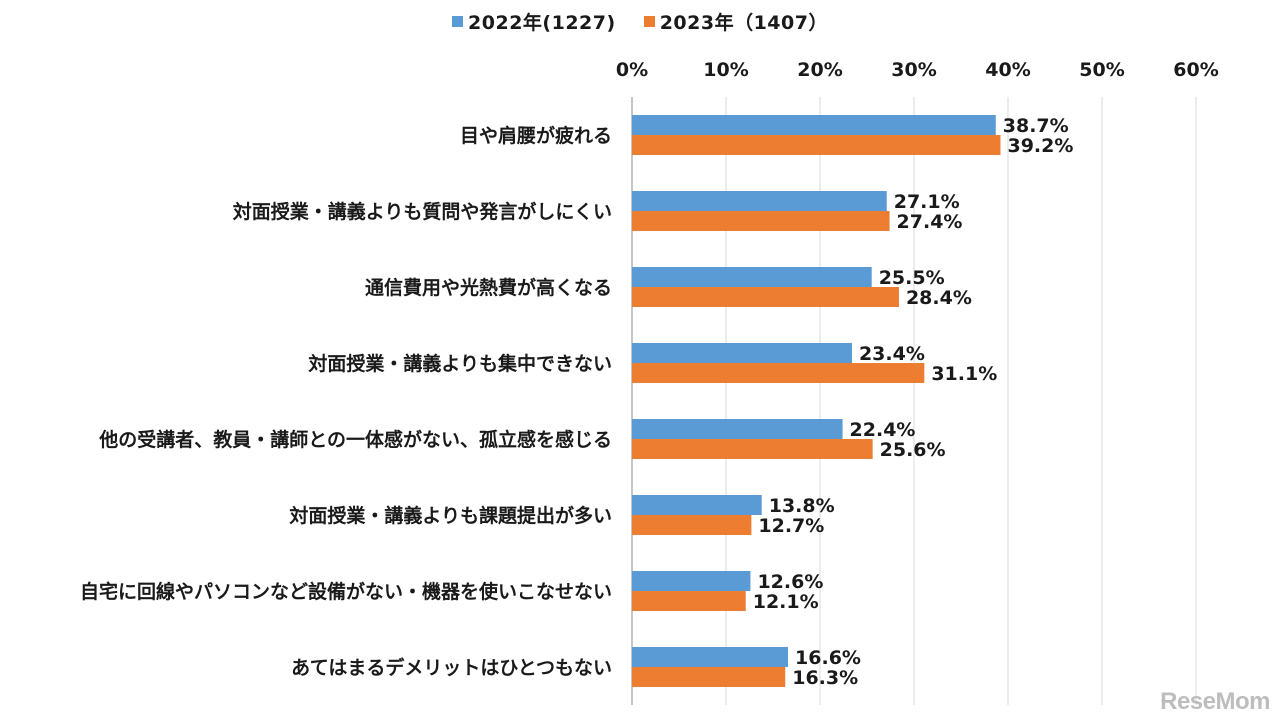 Image resolution: width=1280 pixels, height=724 pixels. What do you see at coordinates (459, 363) in the screenshot?
I see `category-label: 対面授業・講義よりも集中できない` at bounding box center [459, 363].